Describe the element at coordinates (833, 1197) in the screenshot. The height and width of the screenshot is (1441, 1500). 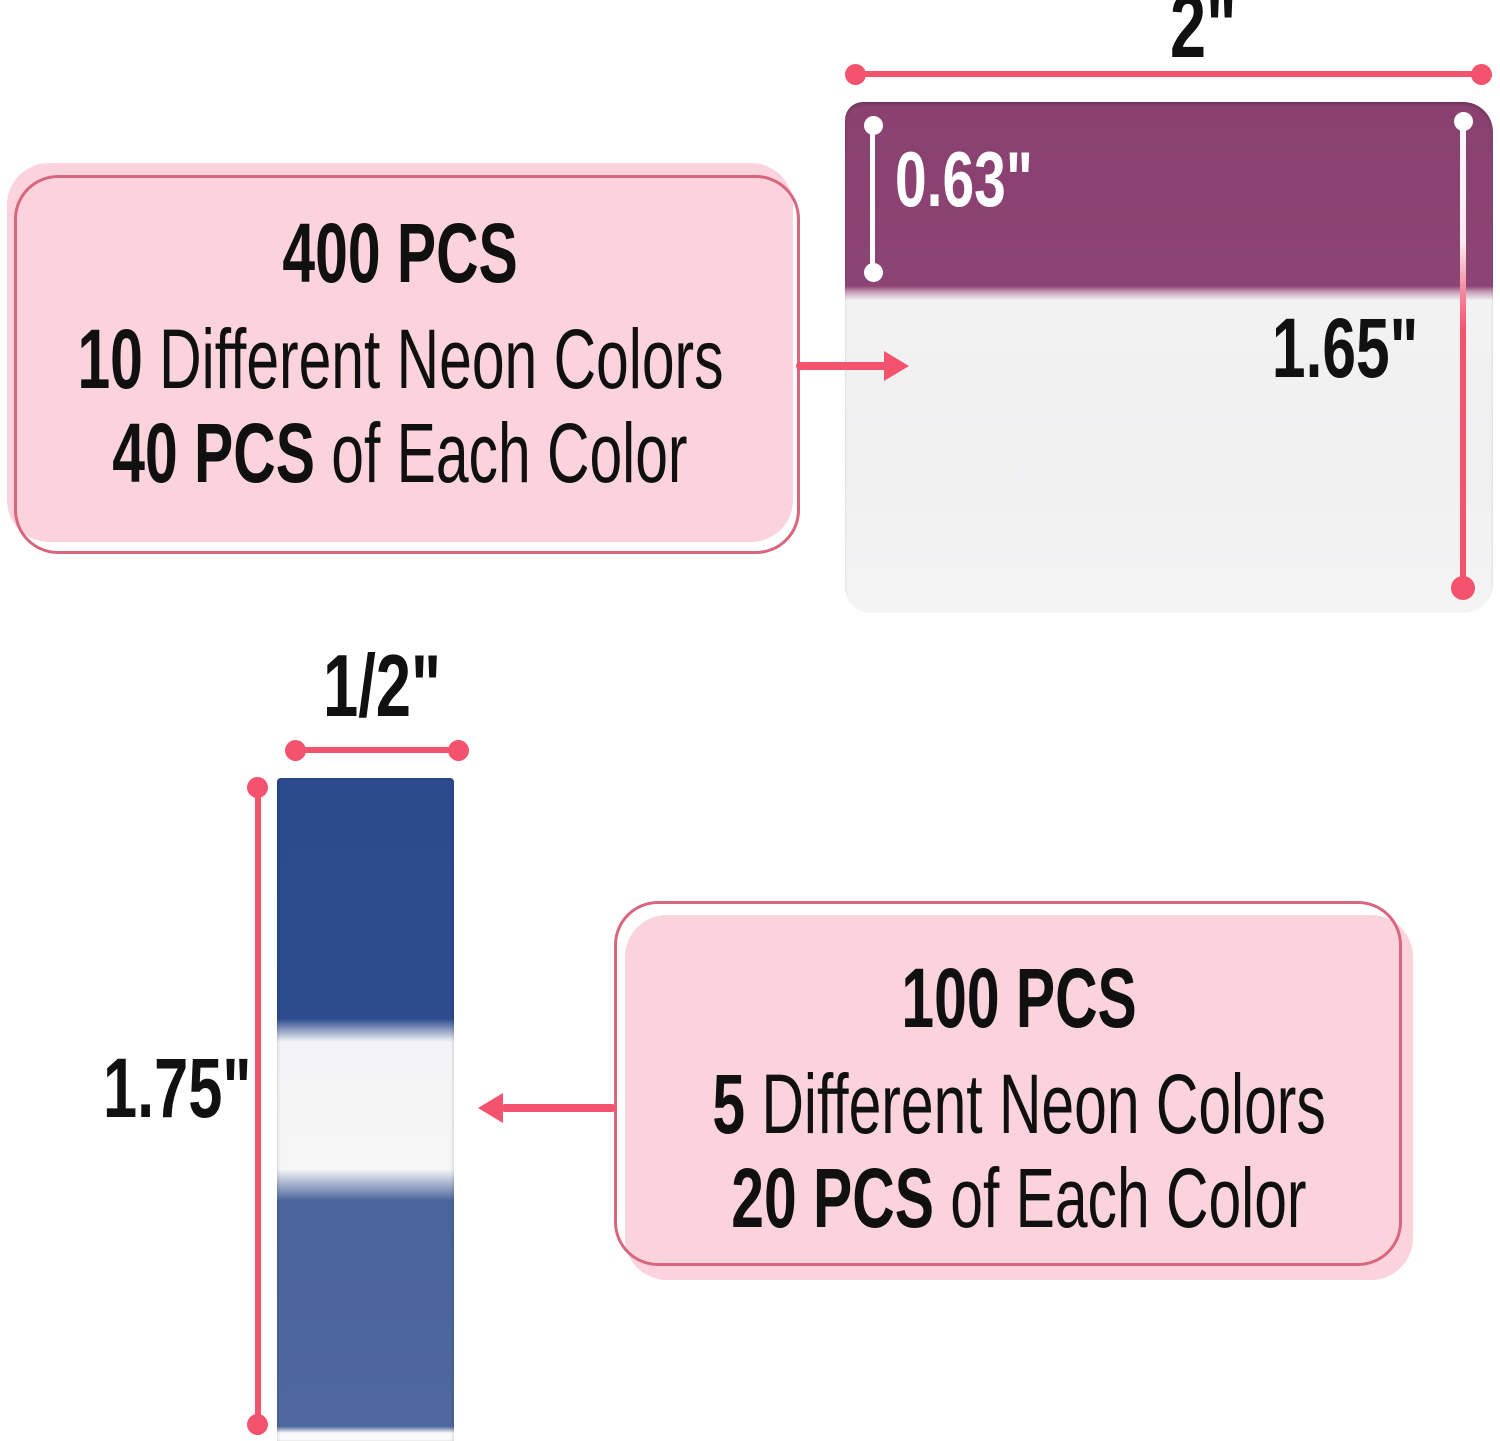
I see `callout-per-color-count: 20 PCS` at that location.